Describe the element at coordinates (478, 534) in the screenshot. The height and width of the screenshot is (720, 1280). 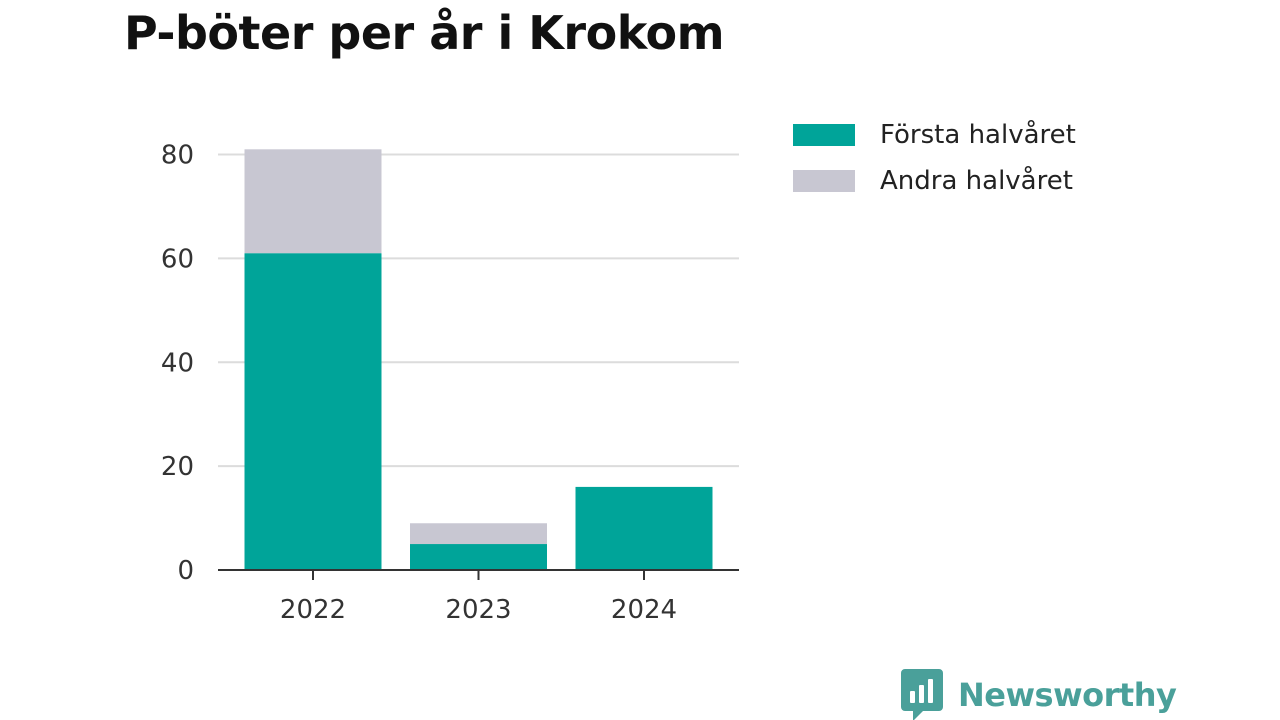
I see `bar-2023-second-half` at that location.